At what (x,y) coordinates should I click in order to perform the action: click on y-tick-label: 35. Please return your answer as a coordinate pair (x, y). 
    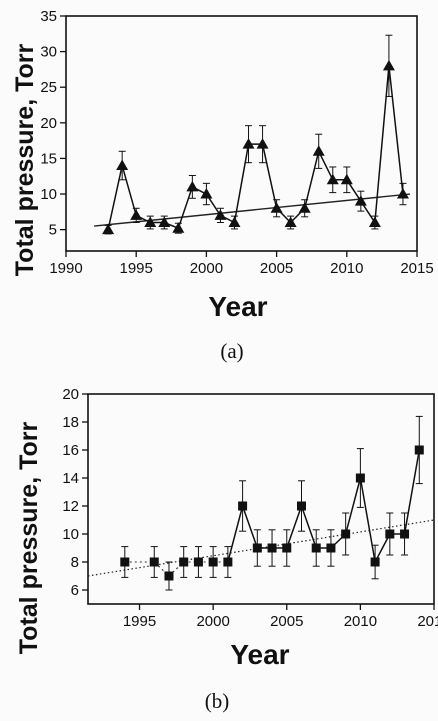
    Looking at the image, I should click on (48, 16).